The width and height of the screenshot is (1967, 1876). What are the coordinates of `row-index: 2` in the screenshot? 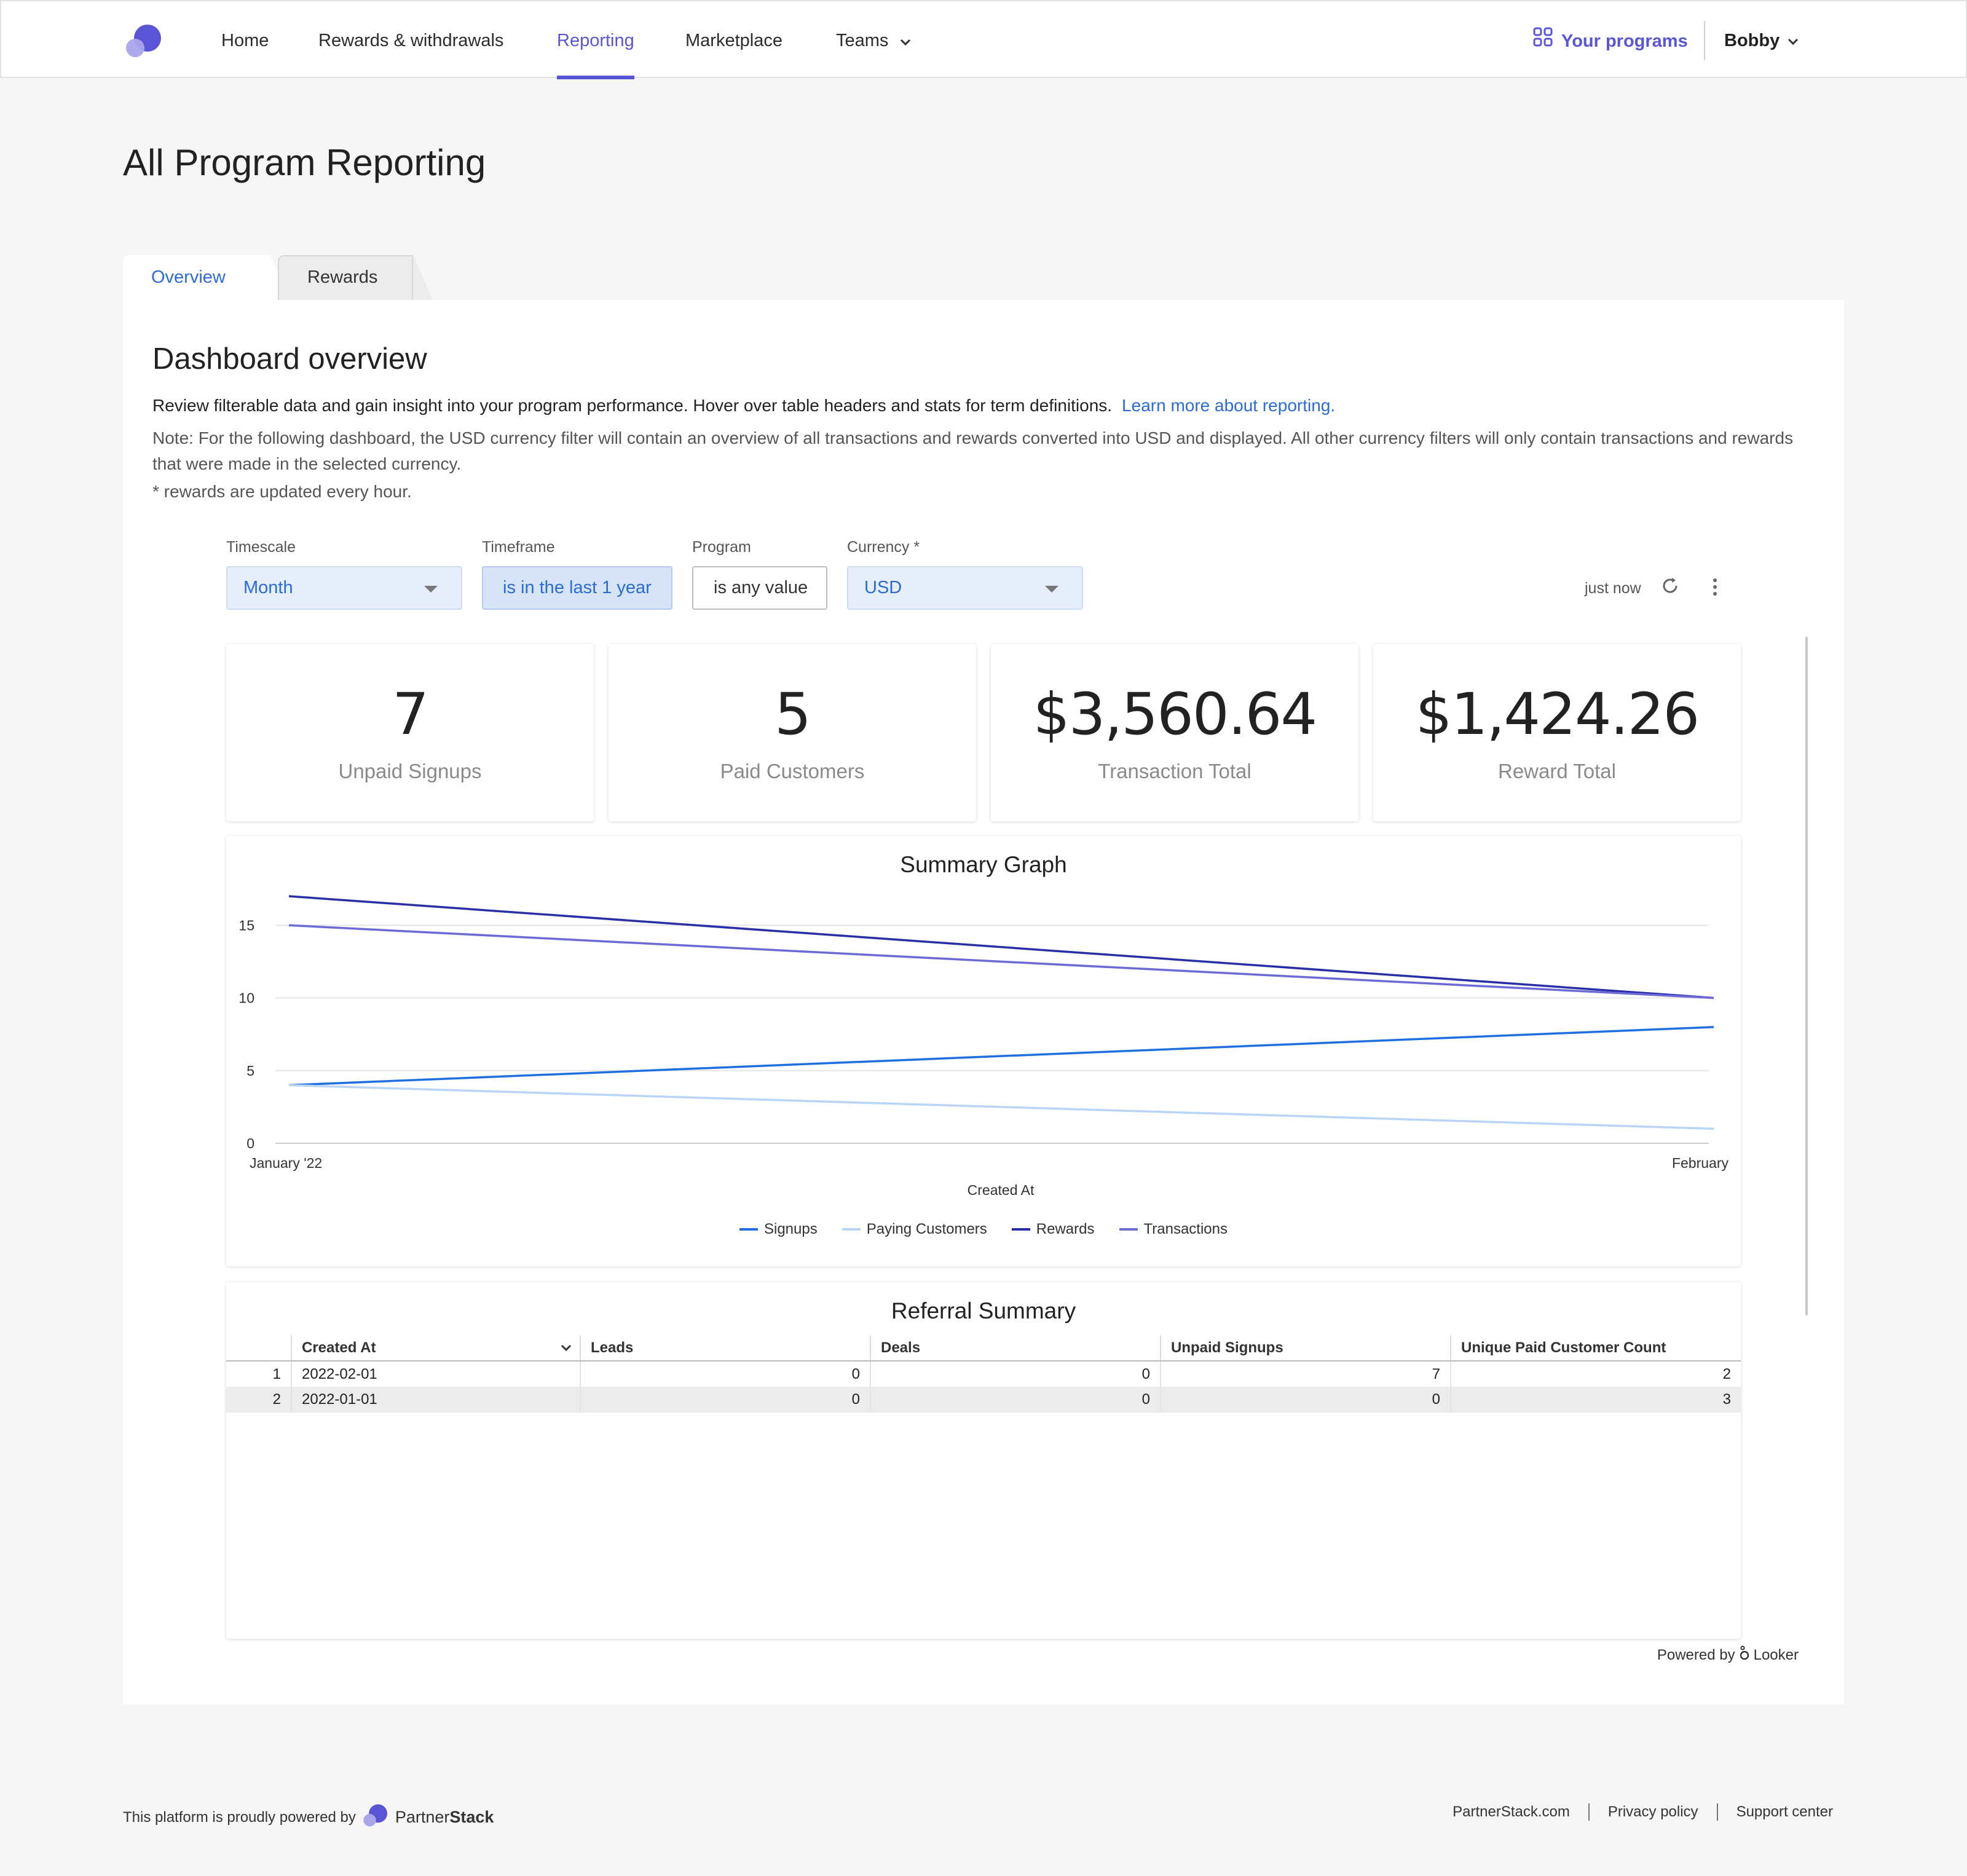 It's located at (258, 1400).